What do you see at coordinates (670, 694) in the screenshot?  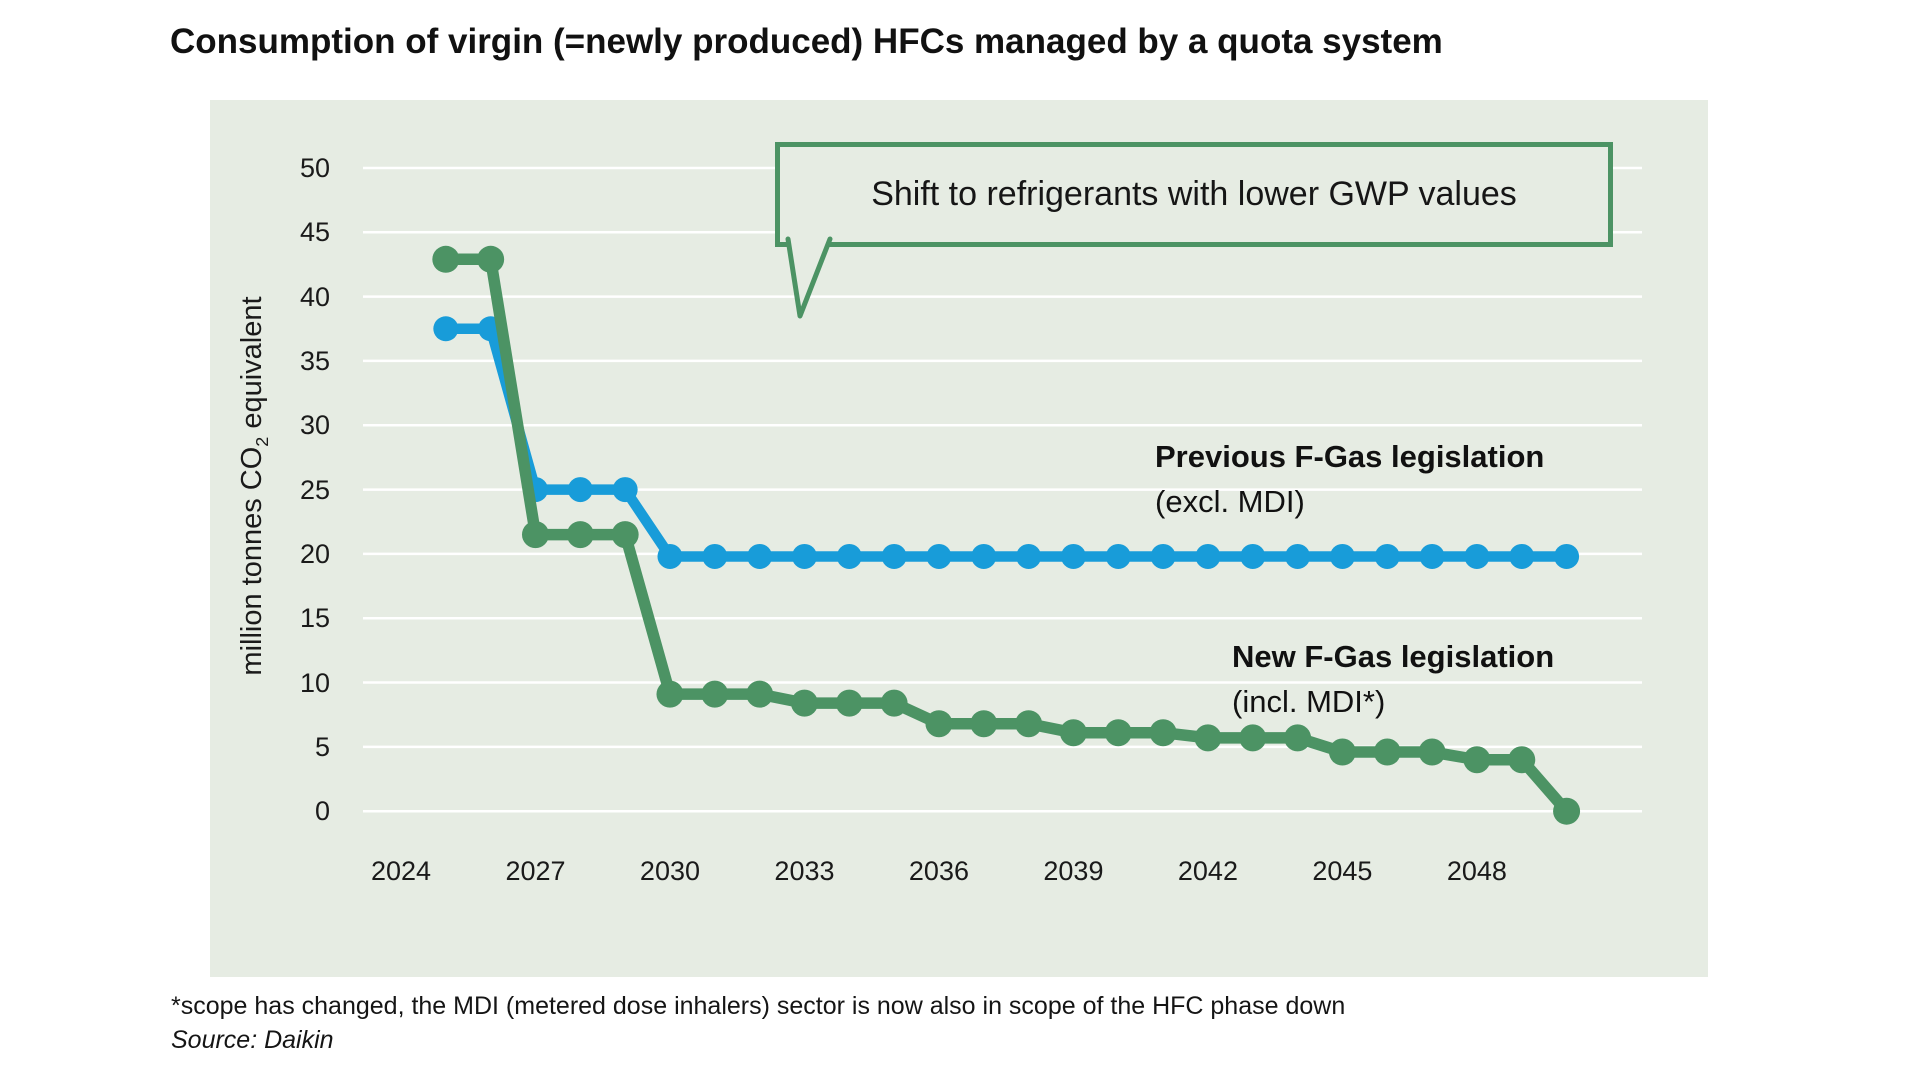 I see `data-point-new-2030` at bounding box center [670, 694].